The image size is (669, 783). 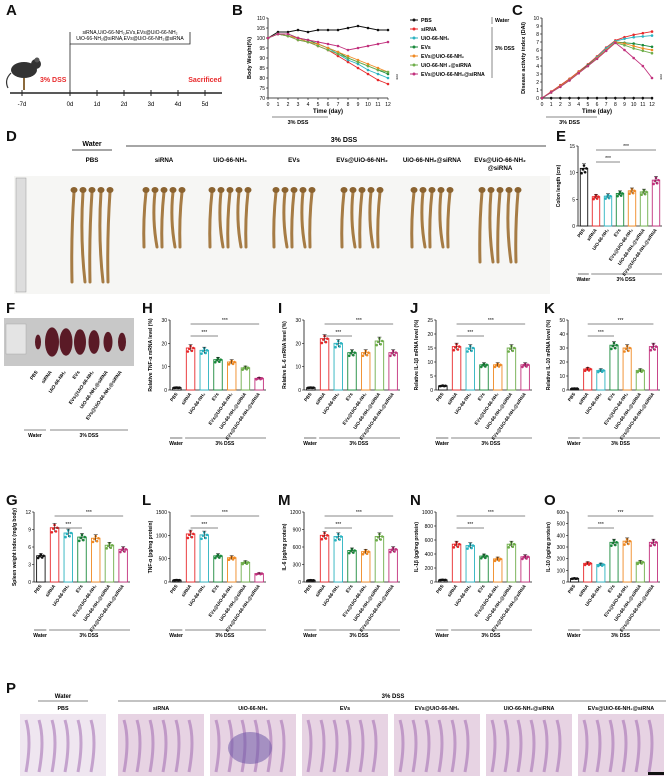 What do you see at coordinates (298, 105) in the screenshot?
I see `x-tick-label: 3` at bounding box center [298, 105].